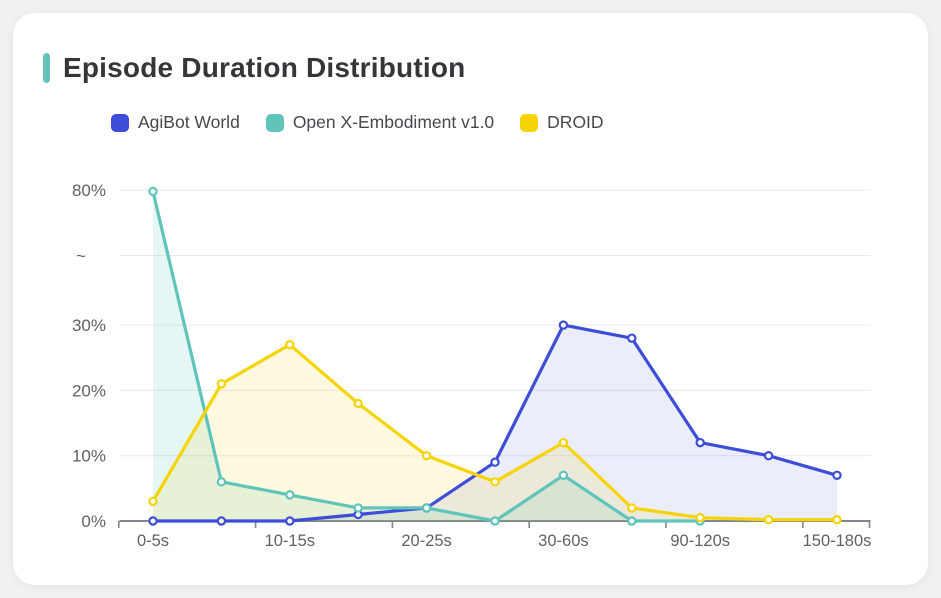 This screenshot has width=941, height=598. What do you see at coordinates (189, 122) in the screenshot?
I see `legend-label: AgiBot World` at bounding box center [189, 122].